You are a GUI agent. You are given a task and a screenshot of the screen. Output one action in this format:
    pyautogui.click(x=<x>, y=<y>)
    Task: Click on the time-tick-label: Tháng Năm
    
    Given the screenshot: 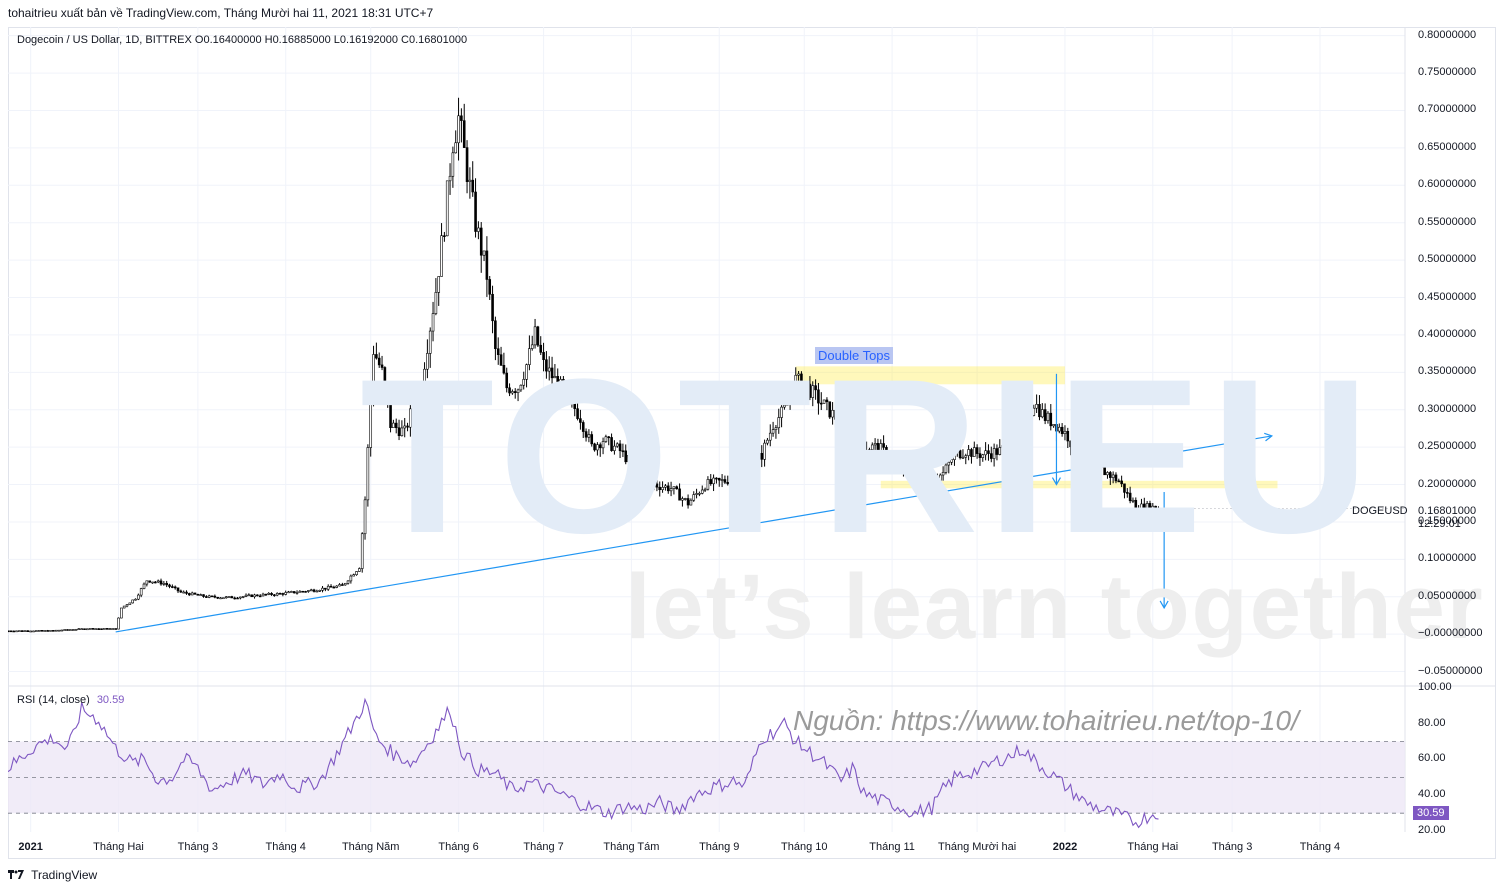 What is the action you would take?
    pyautogui.click(x=370, y=847)
    